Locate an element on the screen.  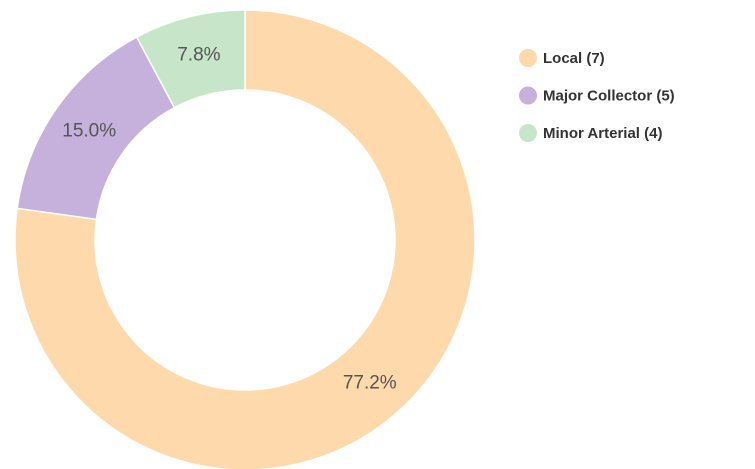
slice is located at coordinates (190, 59).